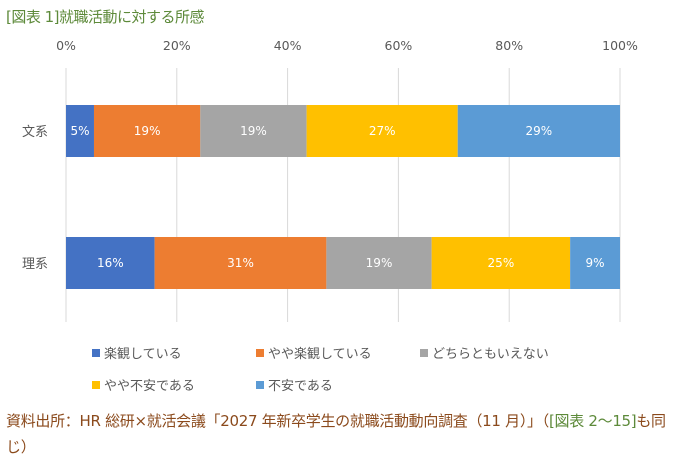 The height and width of the screenshot is (467, 684). Describe the element at coordinates (143, 354) in the screenshot. I see `legend-label: 楽観している` at that location.